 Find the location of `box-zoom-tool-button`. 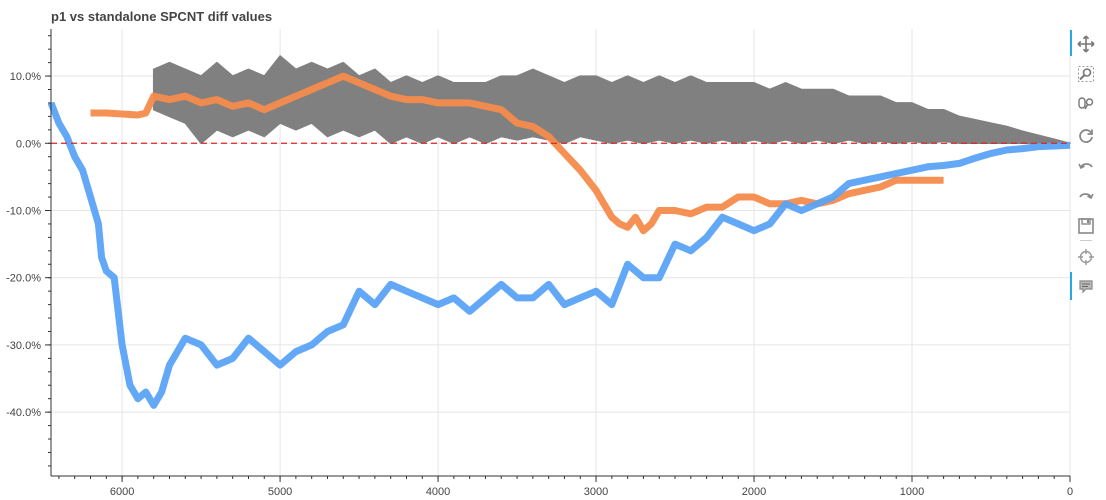

box-zoom-tool-button is located at coordinates (1086, 74).